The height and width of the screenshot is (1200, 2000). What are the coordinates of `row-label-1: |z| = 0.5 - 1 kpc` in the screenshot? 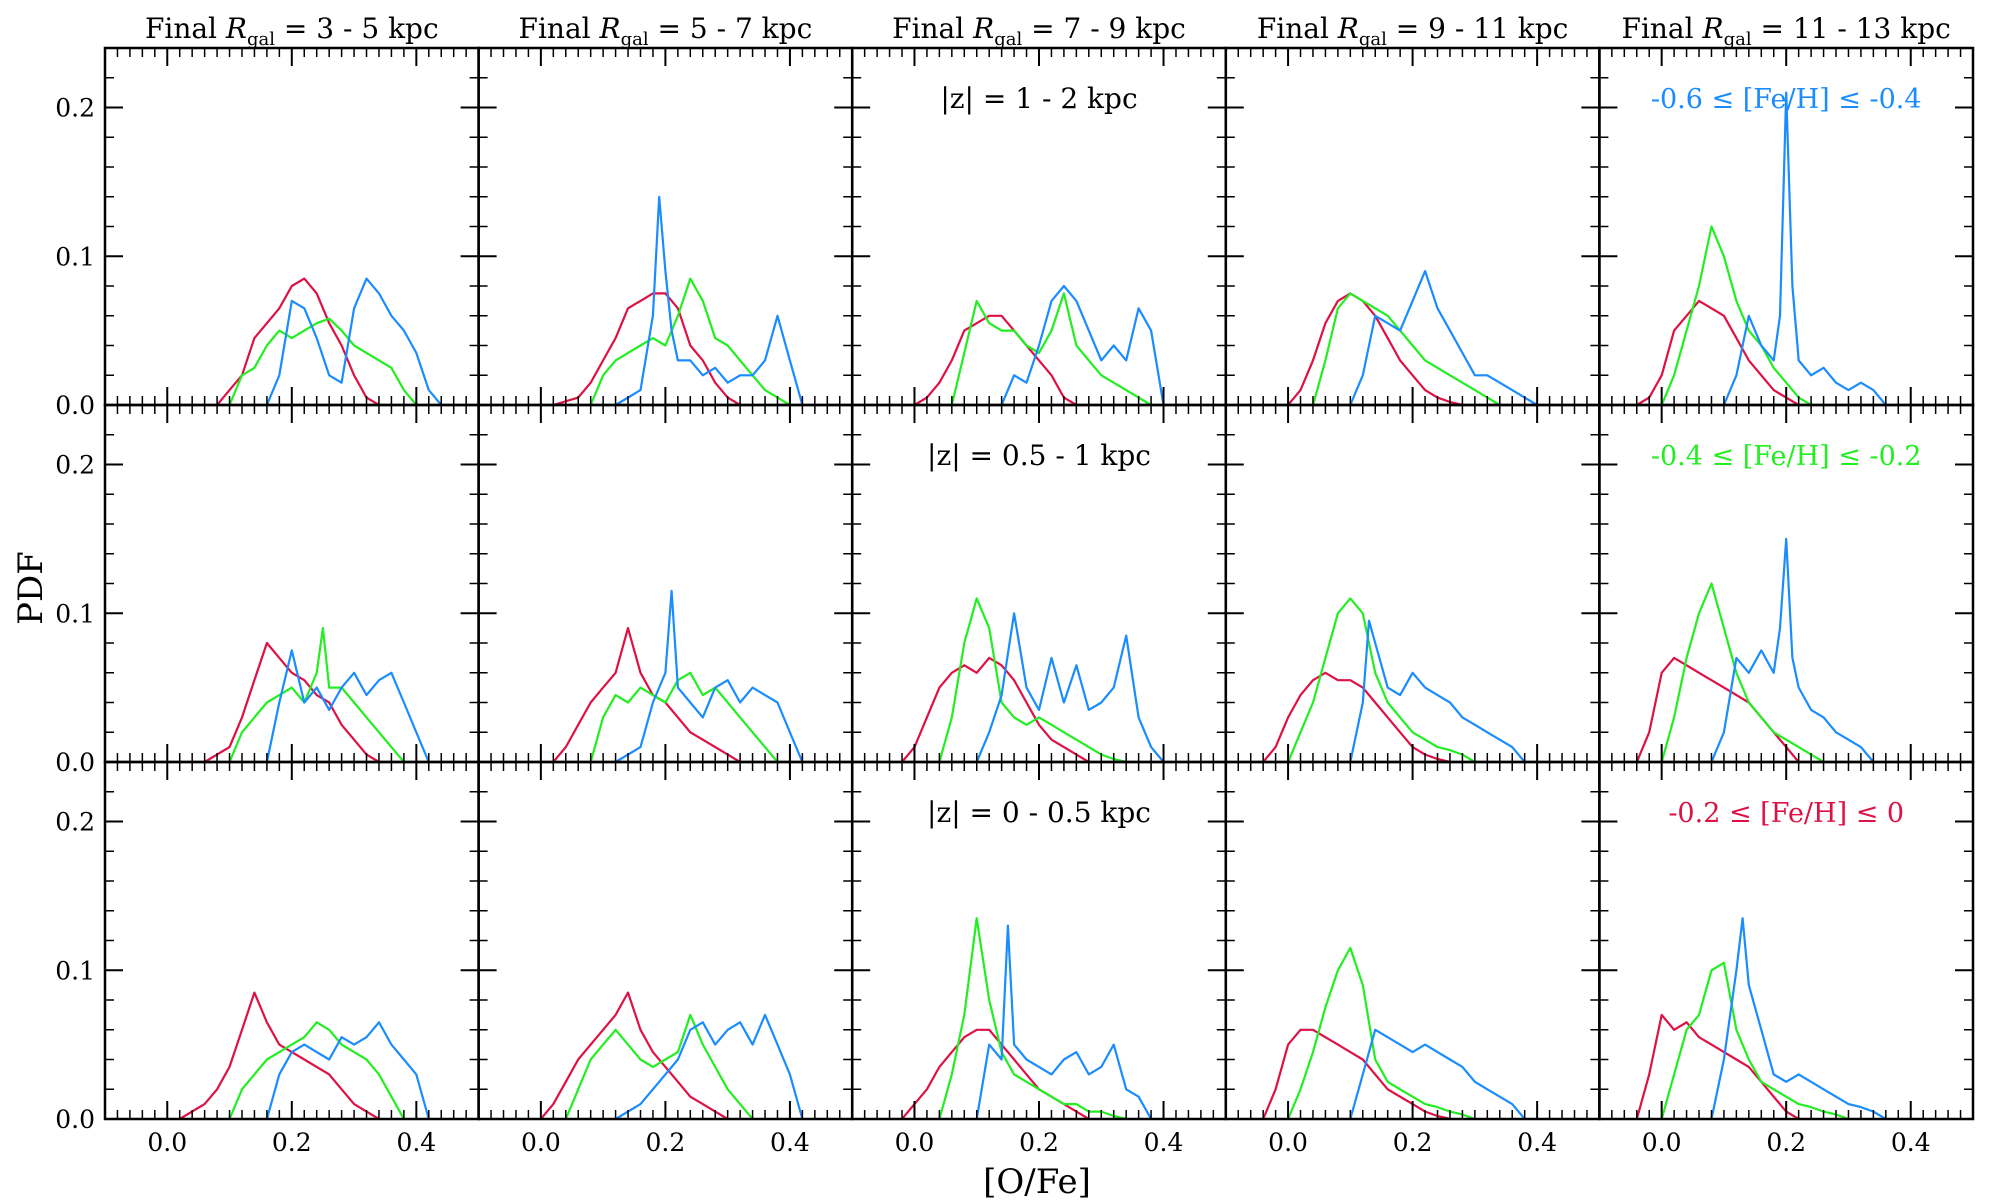 It's located at (1039, 455).